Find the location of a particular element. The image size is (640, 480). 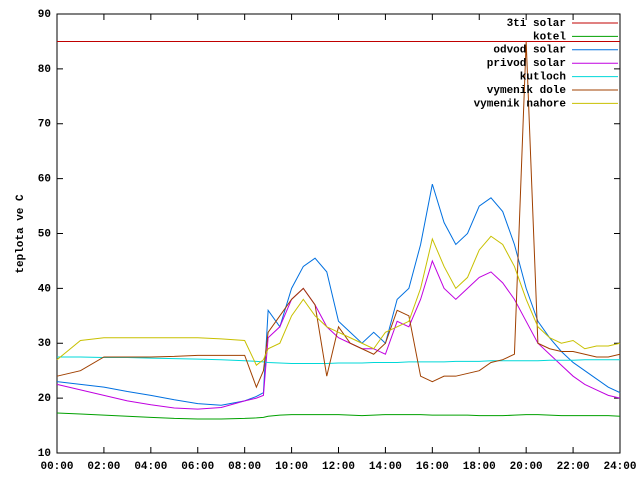

legend-label: kotel is located at coordinates (549, 37).